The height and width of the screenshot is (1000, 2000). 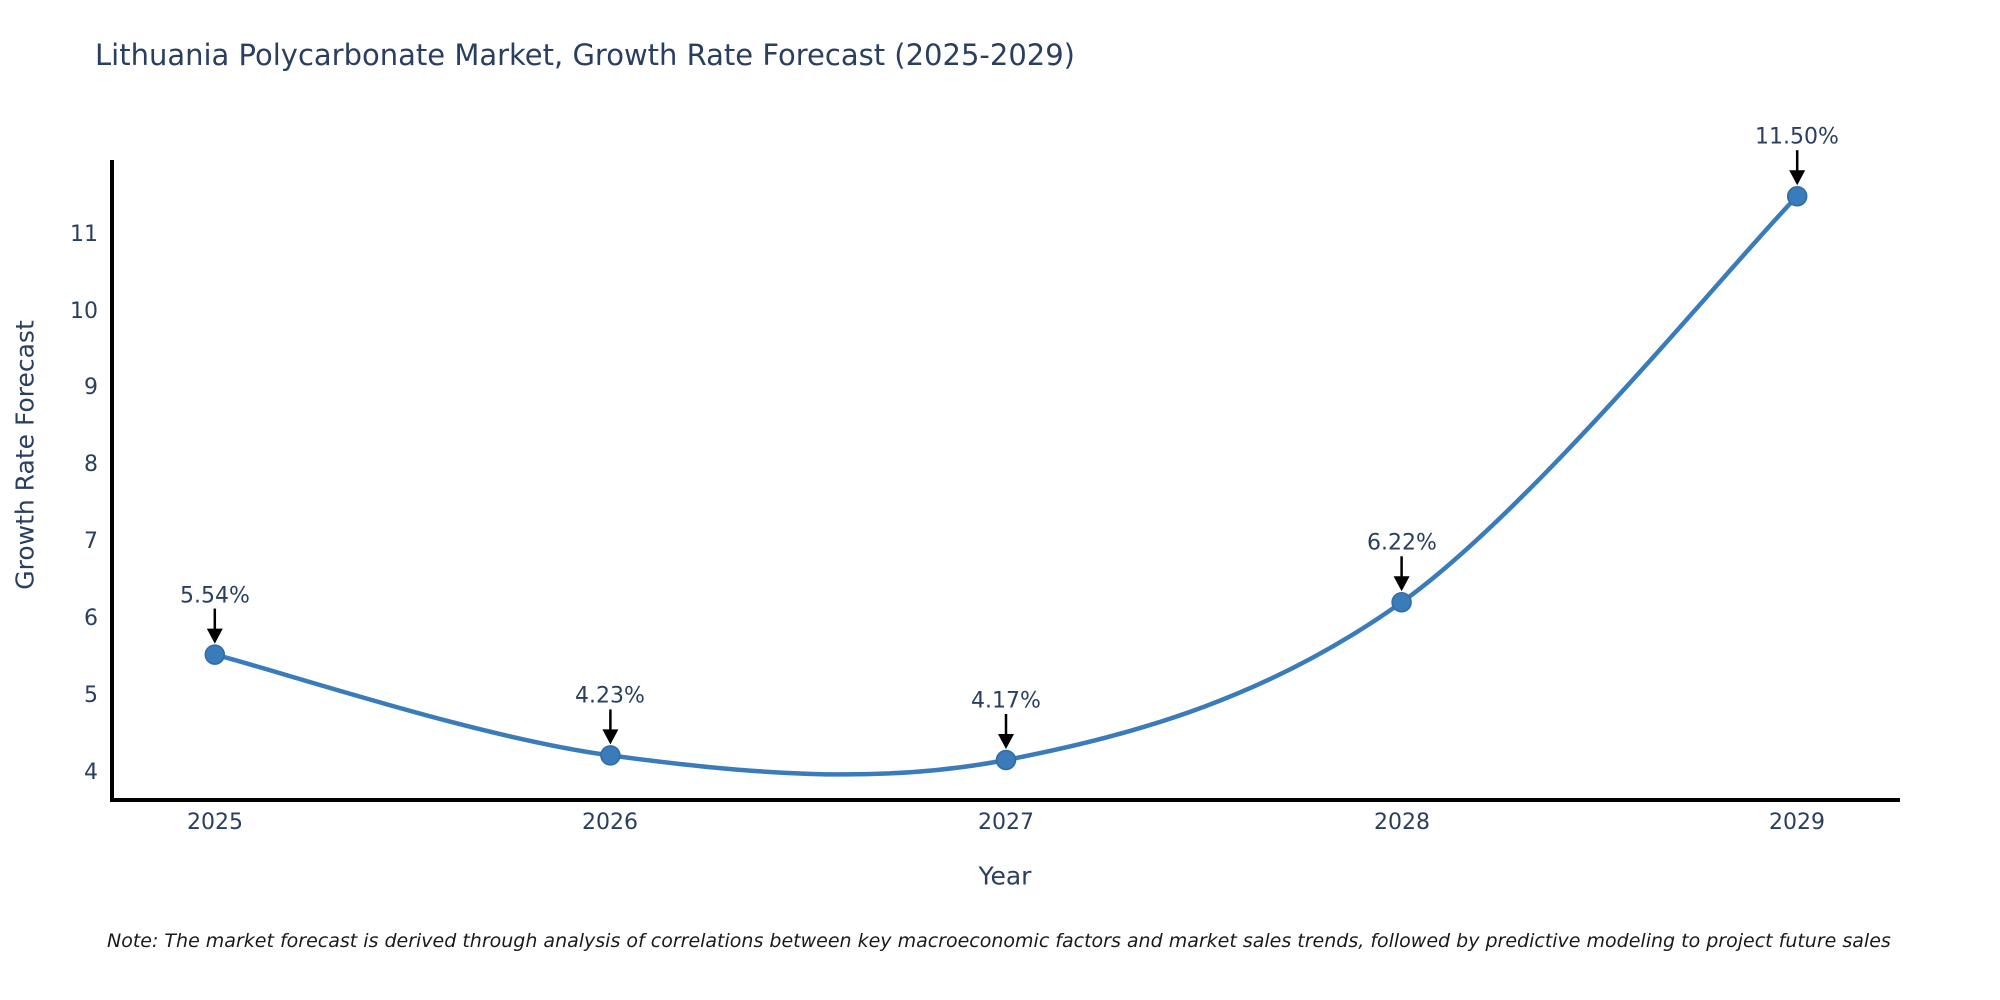 What do you see at coordinates (1006, 822) in the screenshot?
I see `x-tick-label: 2027` at bounding box center [1006, 822].